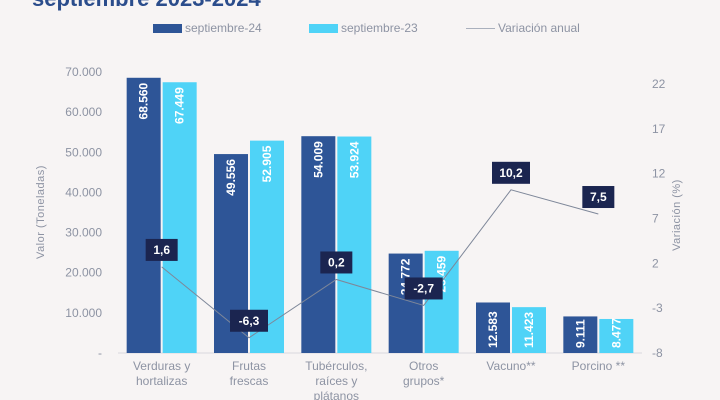 The width and height of the screenshot is (720, 400). What do you see at coordinates (249, 381) in the screenshot?
I see `category-label: frescas` at bounding box center [249, 381].